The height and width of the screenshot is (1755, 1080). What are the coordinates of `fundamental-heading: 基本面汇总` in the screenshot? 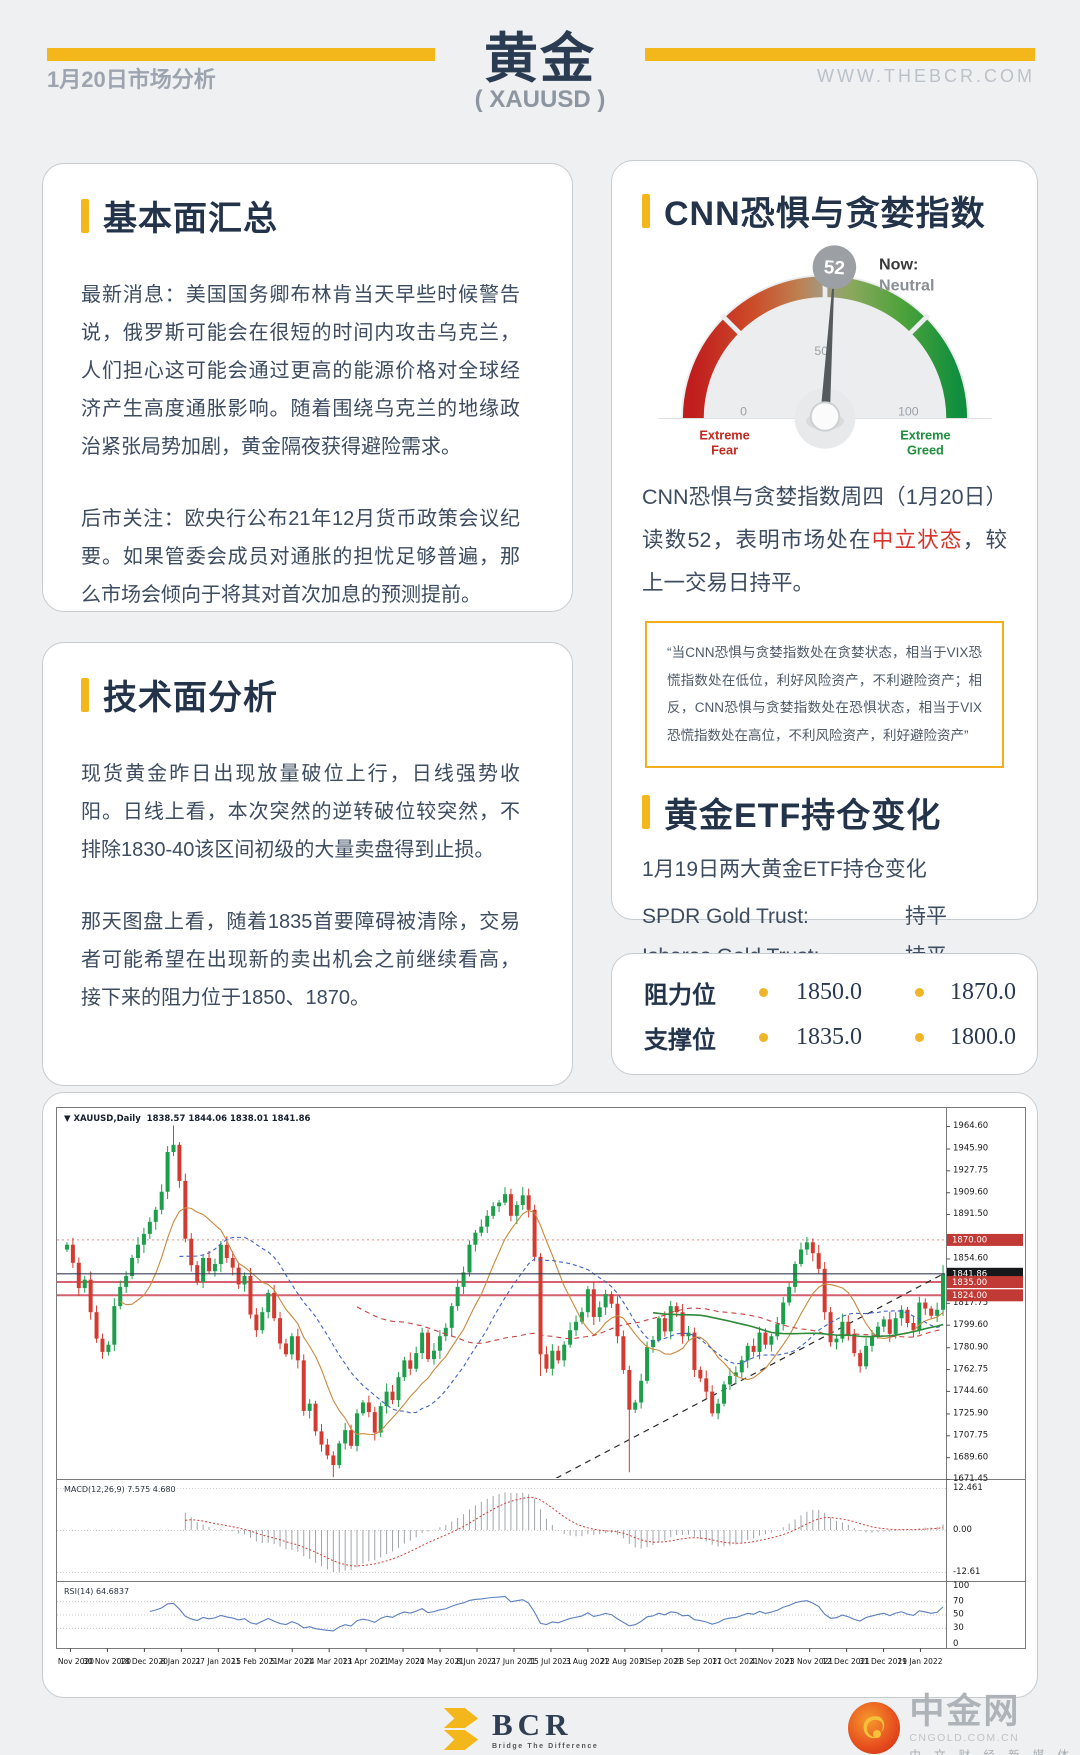 It's located at (300, 215).